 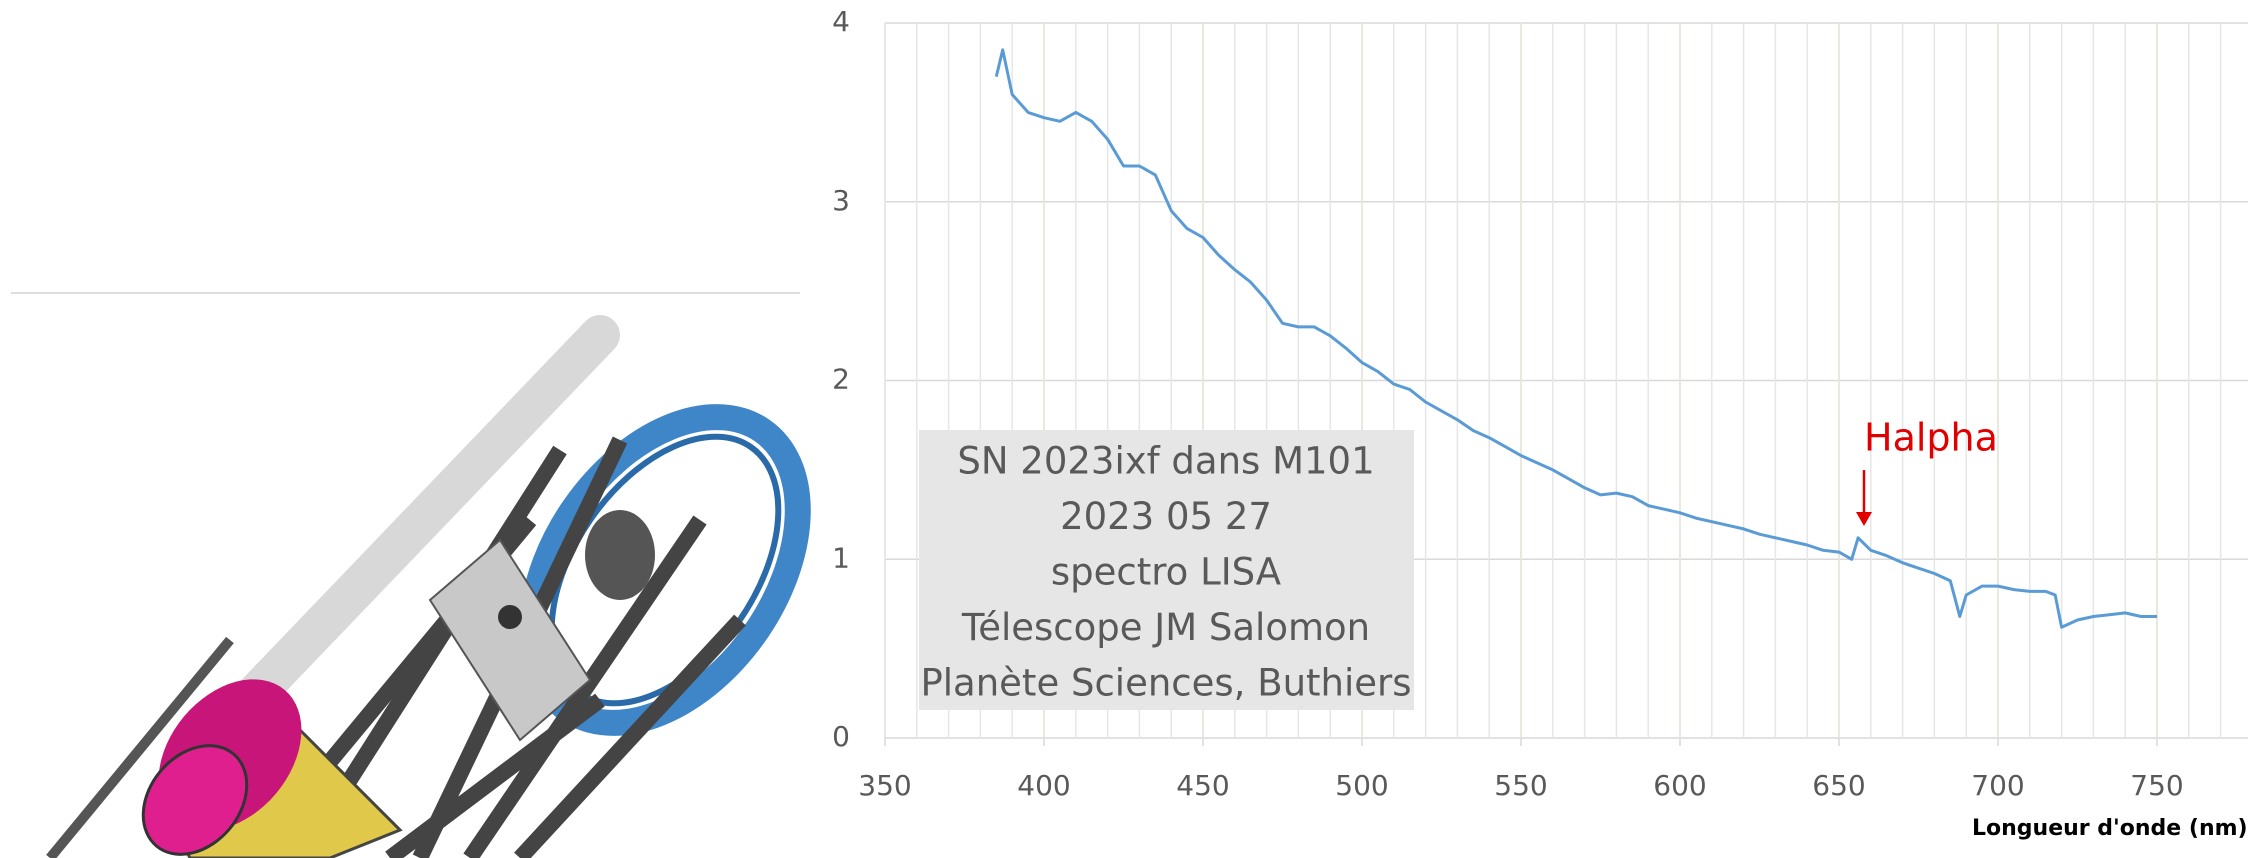 What do you see at coordinates (1165, 627) in the screenshot?
I see `annotation-line: Télescope JM Salomon` at bounding box center [1165, 627].